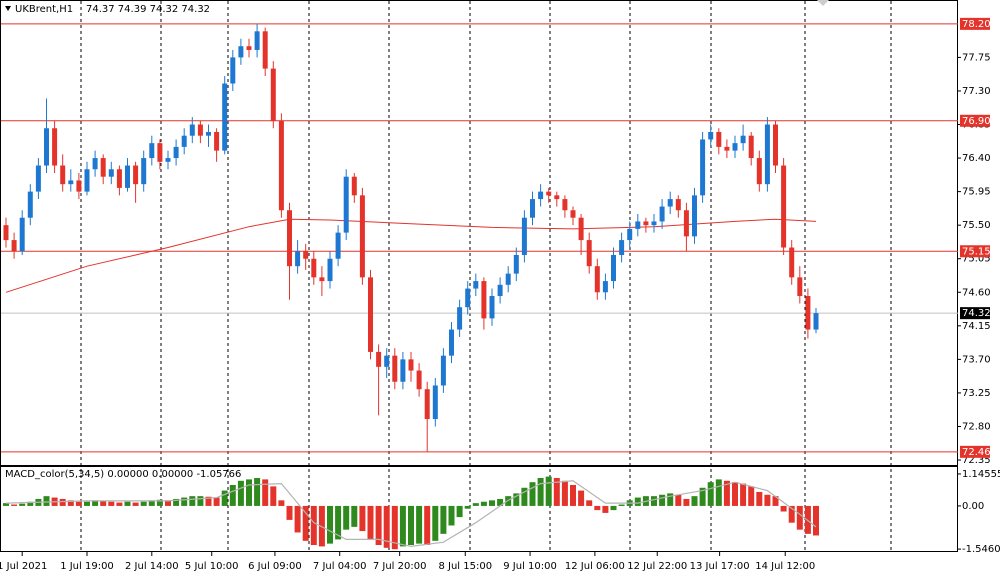 Image resolution: width=1000 pixels, height=580 pixels. I want to click on x-tick-label: 8 Jul 15:00, so click(465, 566).